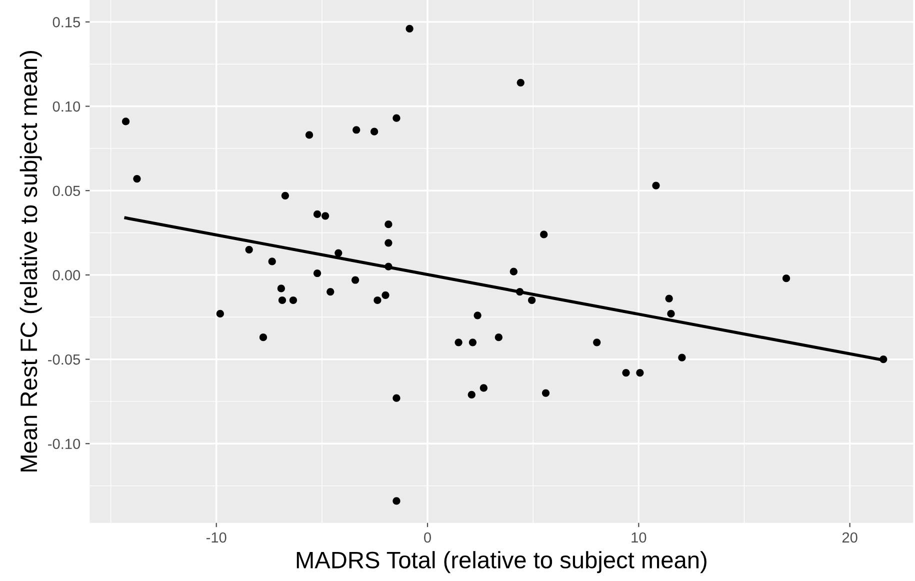 The width and height of the screenshot is (915, 581). Describe the element at coordinates (427, 537) in the screenshot. I see `x-tick-label: 0` at that location.